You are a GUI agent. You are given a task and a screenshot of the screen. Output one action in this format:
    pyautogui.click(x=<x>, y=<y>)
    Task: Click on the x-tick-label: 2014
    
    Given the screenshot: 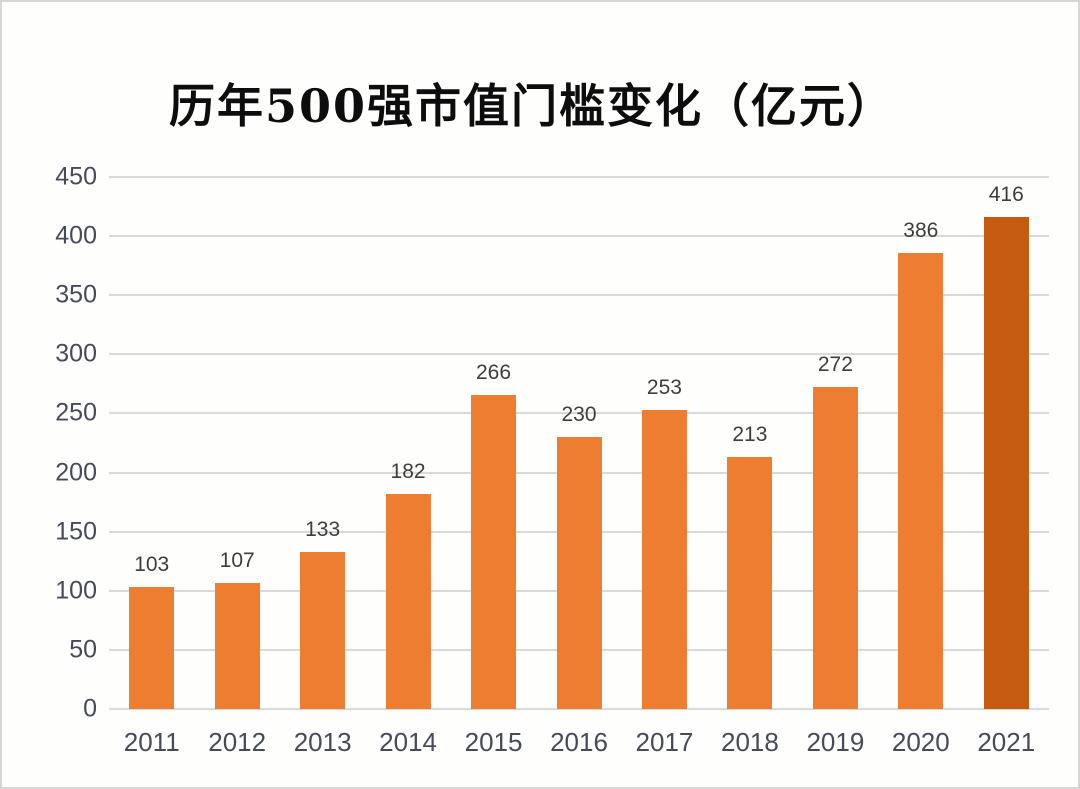 What is the action you would take?
    pyautogui.click(x=408, y=742)
    